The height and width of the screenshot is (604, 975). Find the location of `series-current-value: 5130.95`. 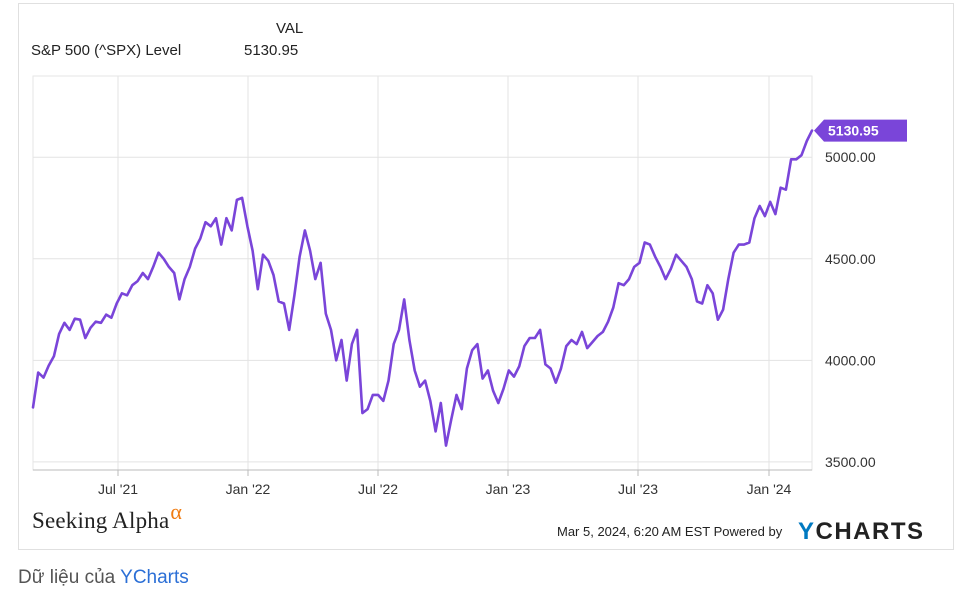

series-current-value: 5130.95 is located at coordinates (271, 50).